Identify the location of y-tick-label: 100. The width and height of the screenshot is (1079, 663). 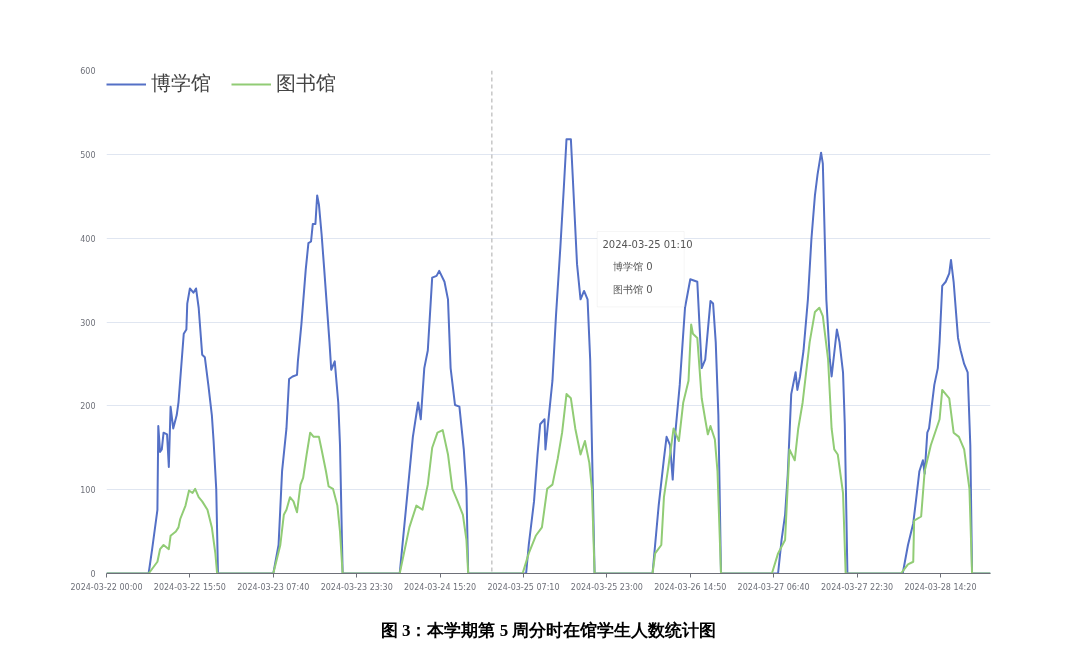
(88, 491).